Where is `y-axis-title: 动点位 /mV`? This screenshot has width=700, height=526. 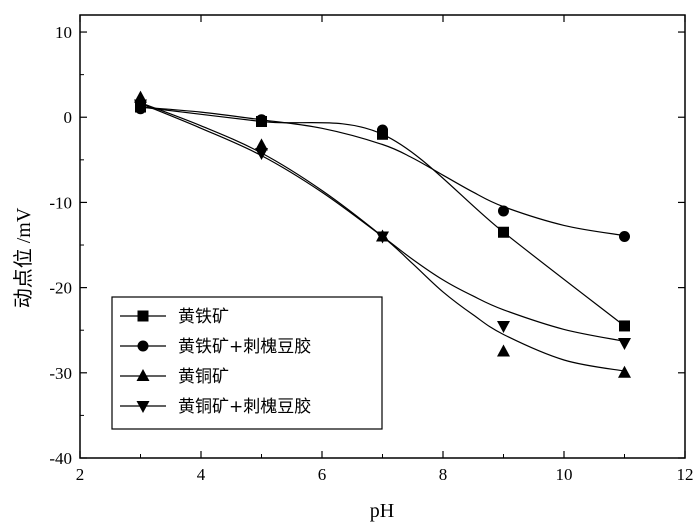
y-axis-title: 动点位 /mV is located at coordinates (23, 257).